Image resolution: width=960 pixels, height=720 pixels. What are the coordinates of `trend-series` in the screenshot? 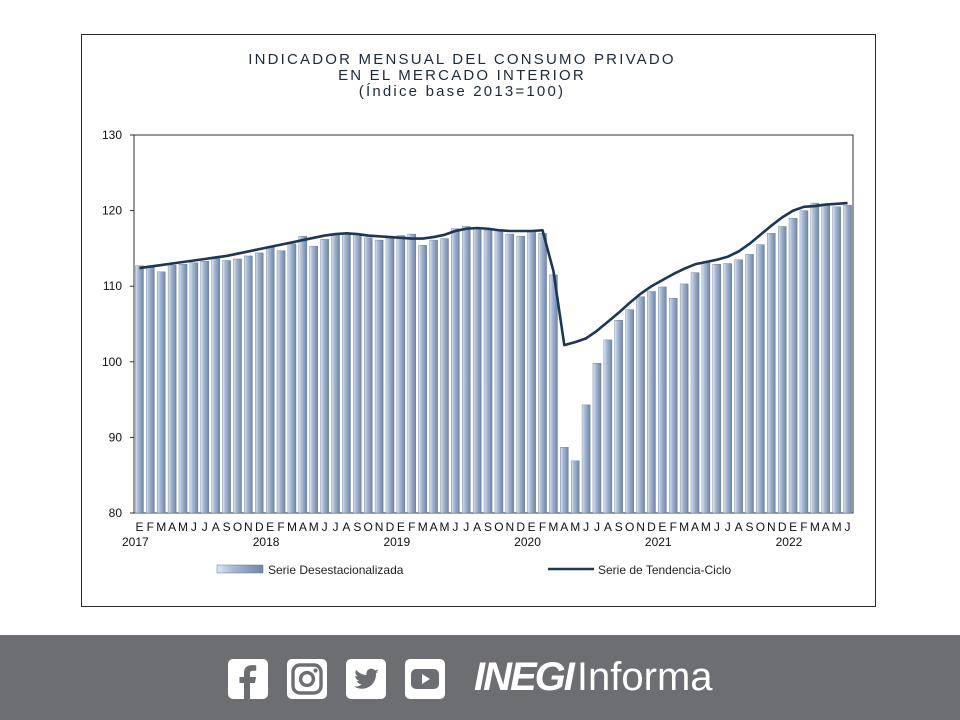 It's located at (493, 274).